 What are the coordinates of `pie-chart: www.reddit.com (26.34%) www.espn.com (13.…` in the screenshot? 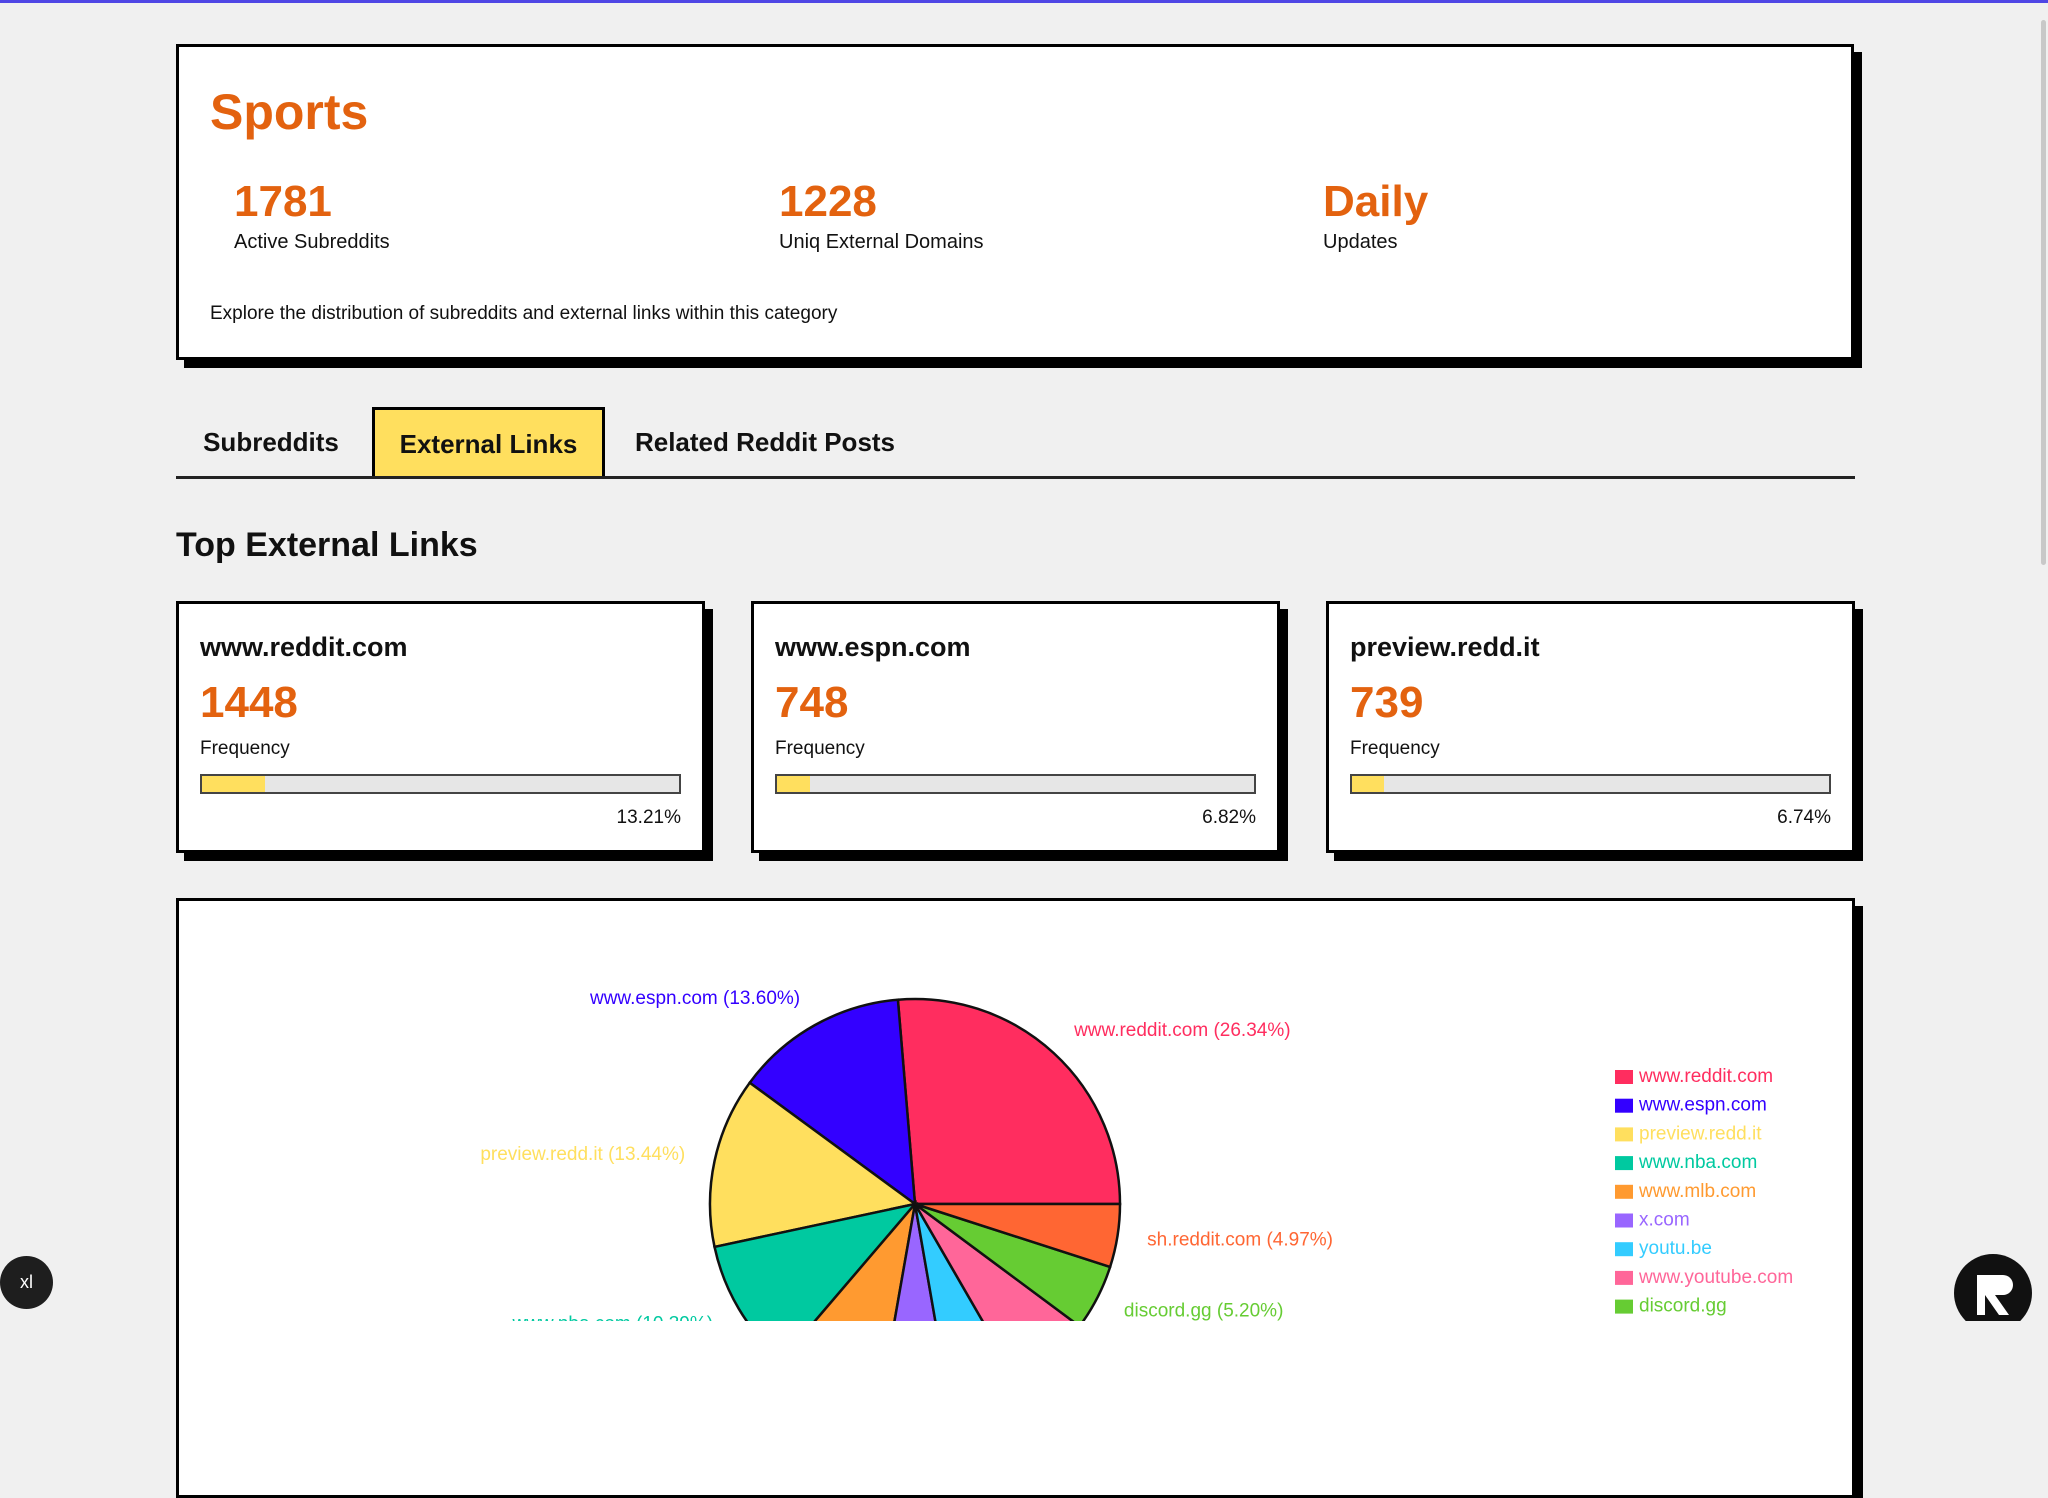 It's located at (1136, 1154).